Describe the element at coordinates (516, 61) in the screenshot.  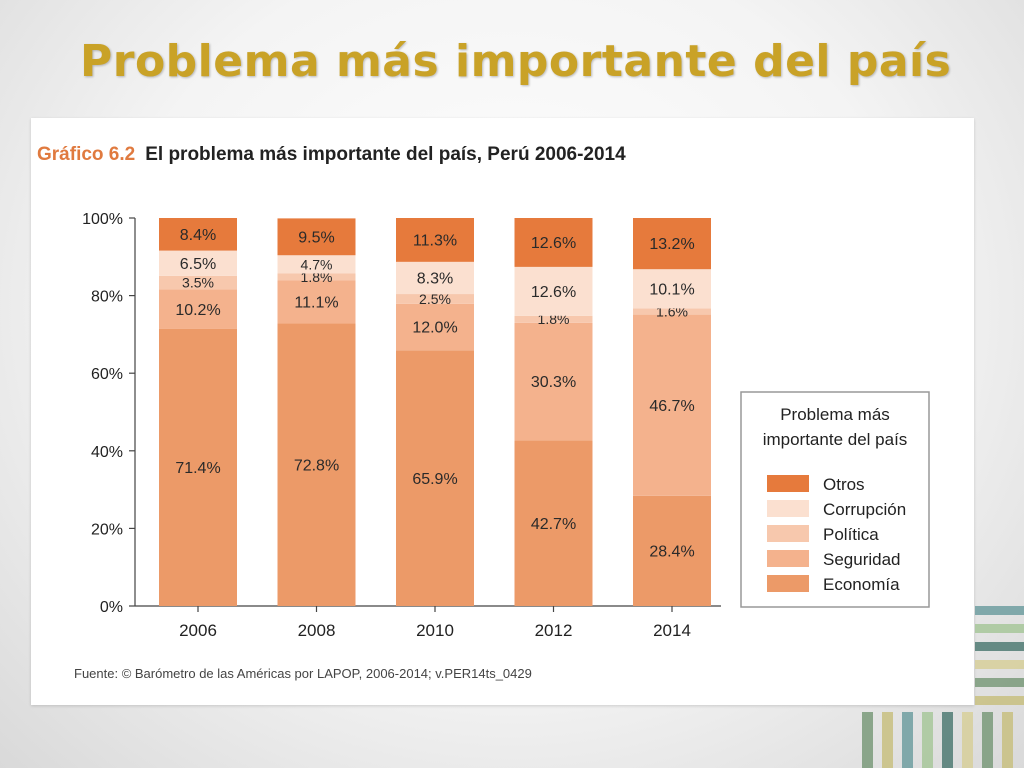
I see `slide-title: Problema más importante del país` at that location.